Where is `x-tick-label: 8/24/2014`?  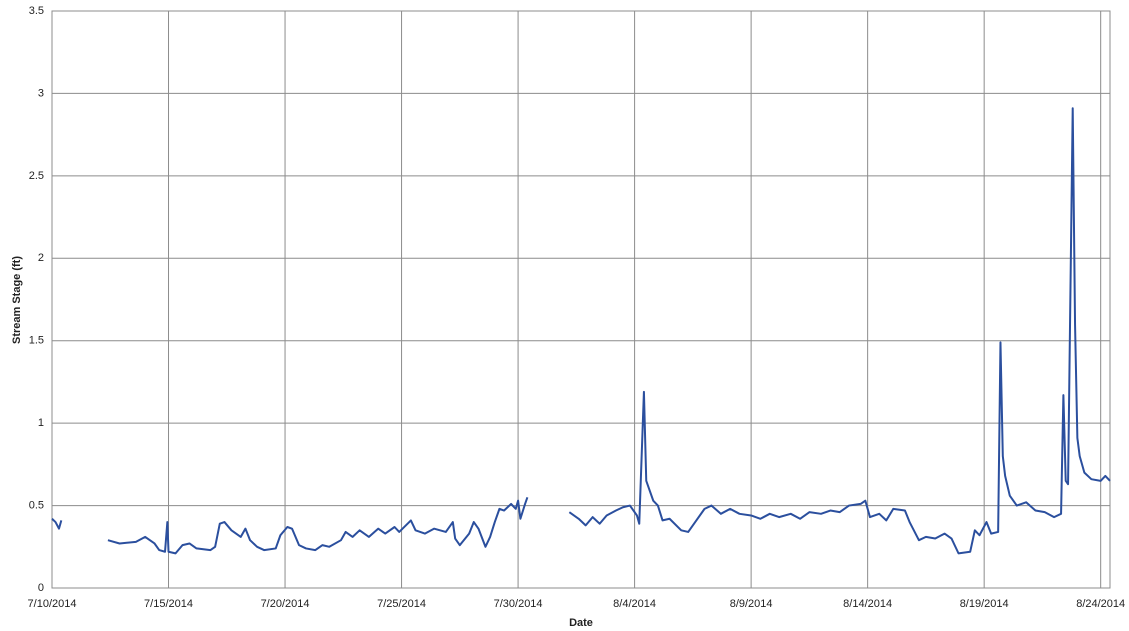 x-tick-label: 8/24/2014 is located at coordinates (1100, 604).